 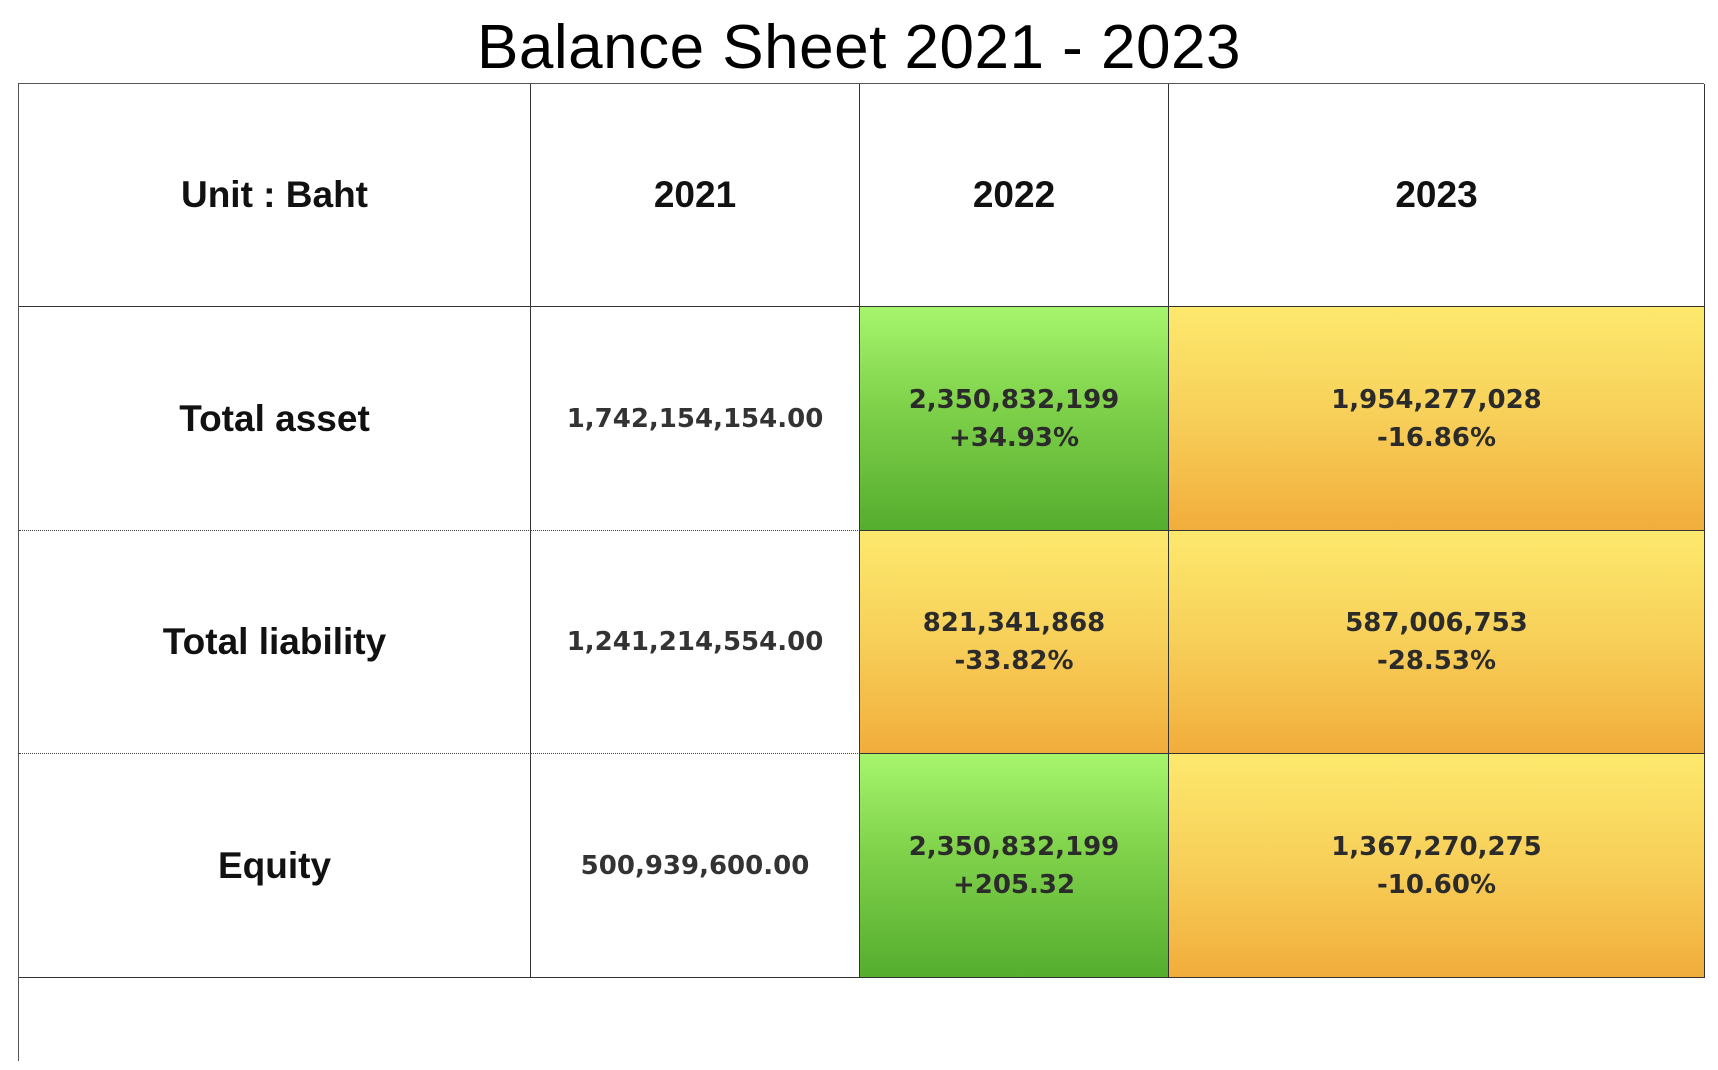 I want to click on row-label: Equity, so click(x=274, y=865).